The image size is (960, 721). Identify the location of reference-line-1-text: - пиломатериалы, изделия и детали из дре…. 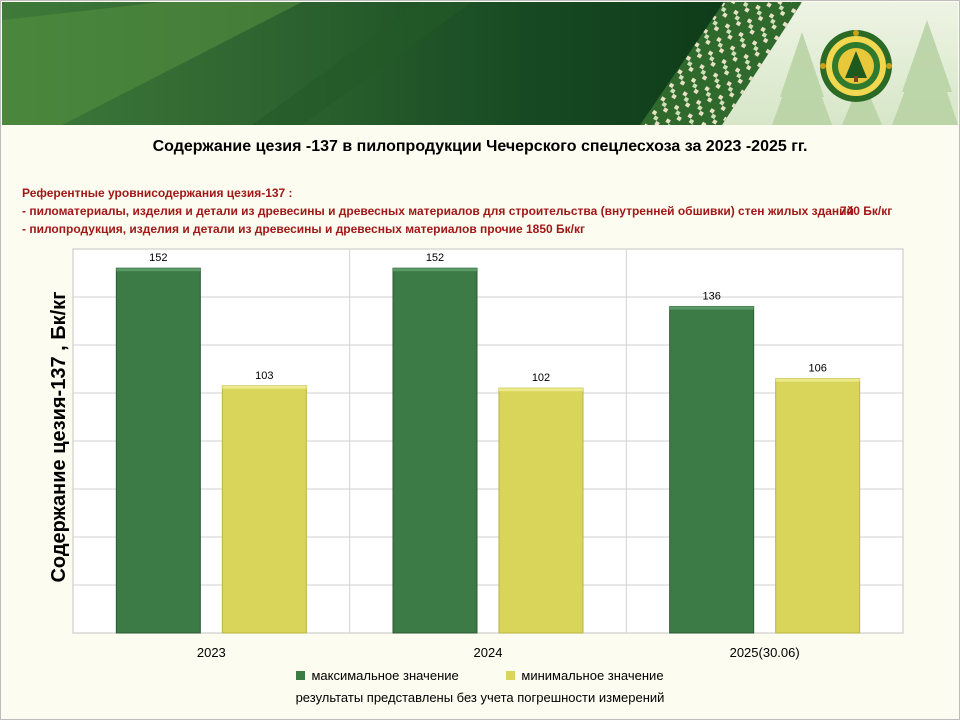
(438, 211).